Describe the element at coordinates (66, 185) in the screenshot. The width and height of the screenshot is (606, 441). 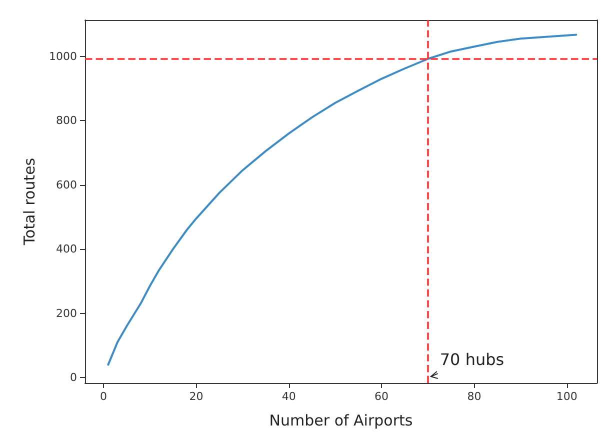
I see `y-tick-label: 600` at that location.